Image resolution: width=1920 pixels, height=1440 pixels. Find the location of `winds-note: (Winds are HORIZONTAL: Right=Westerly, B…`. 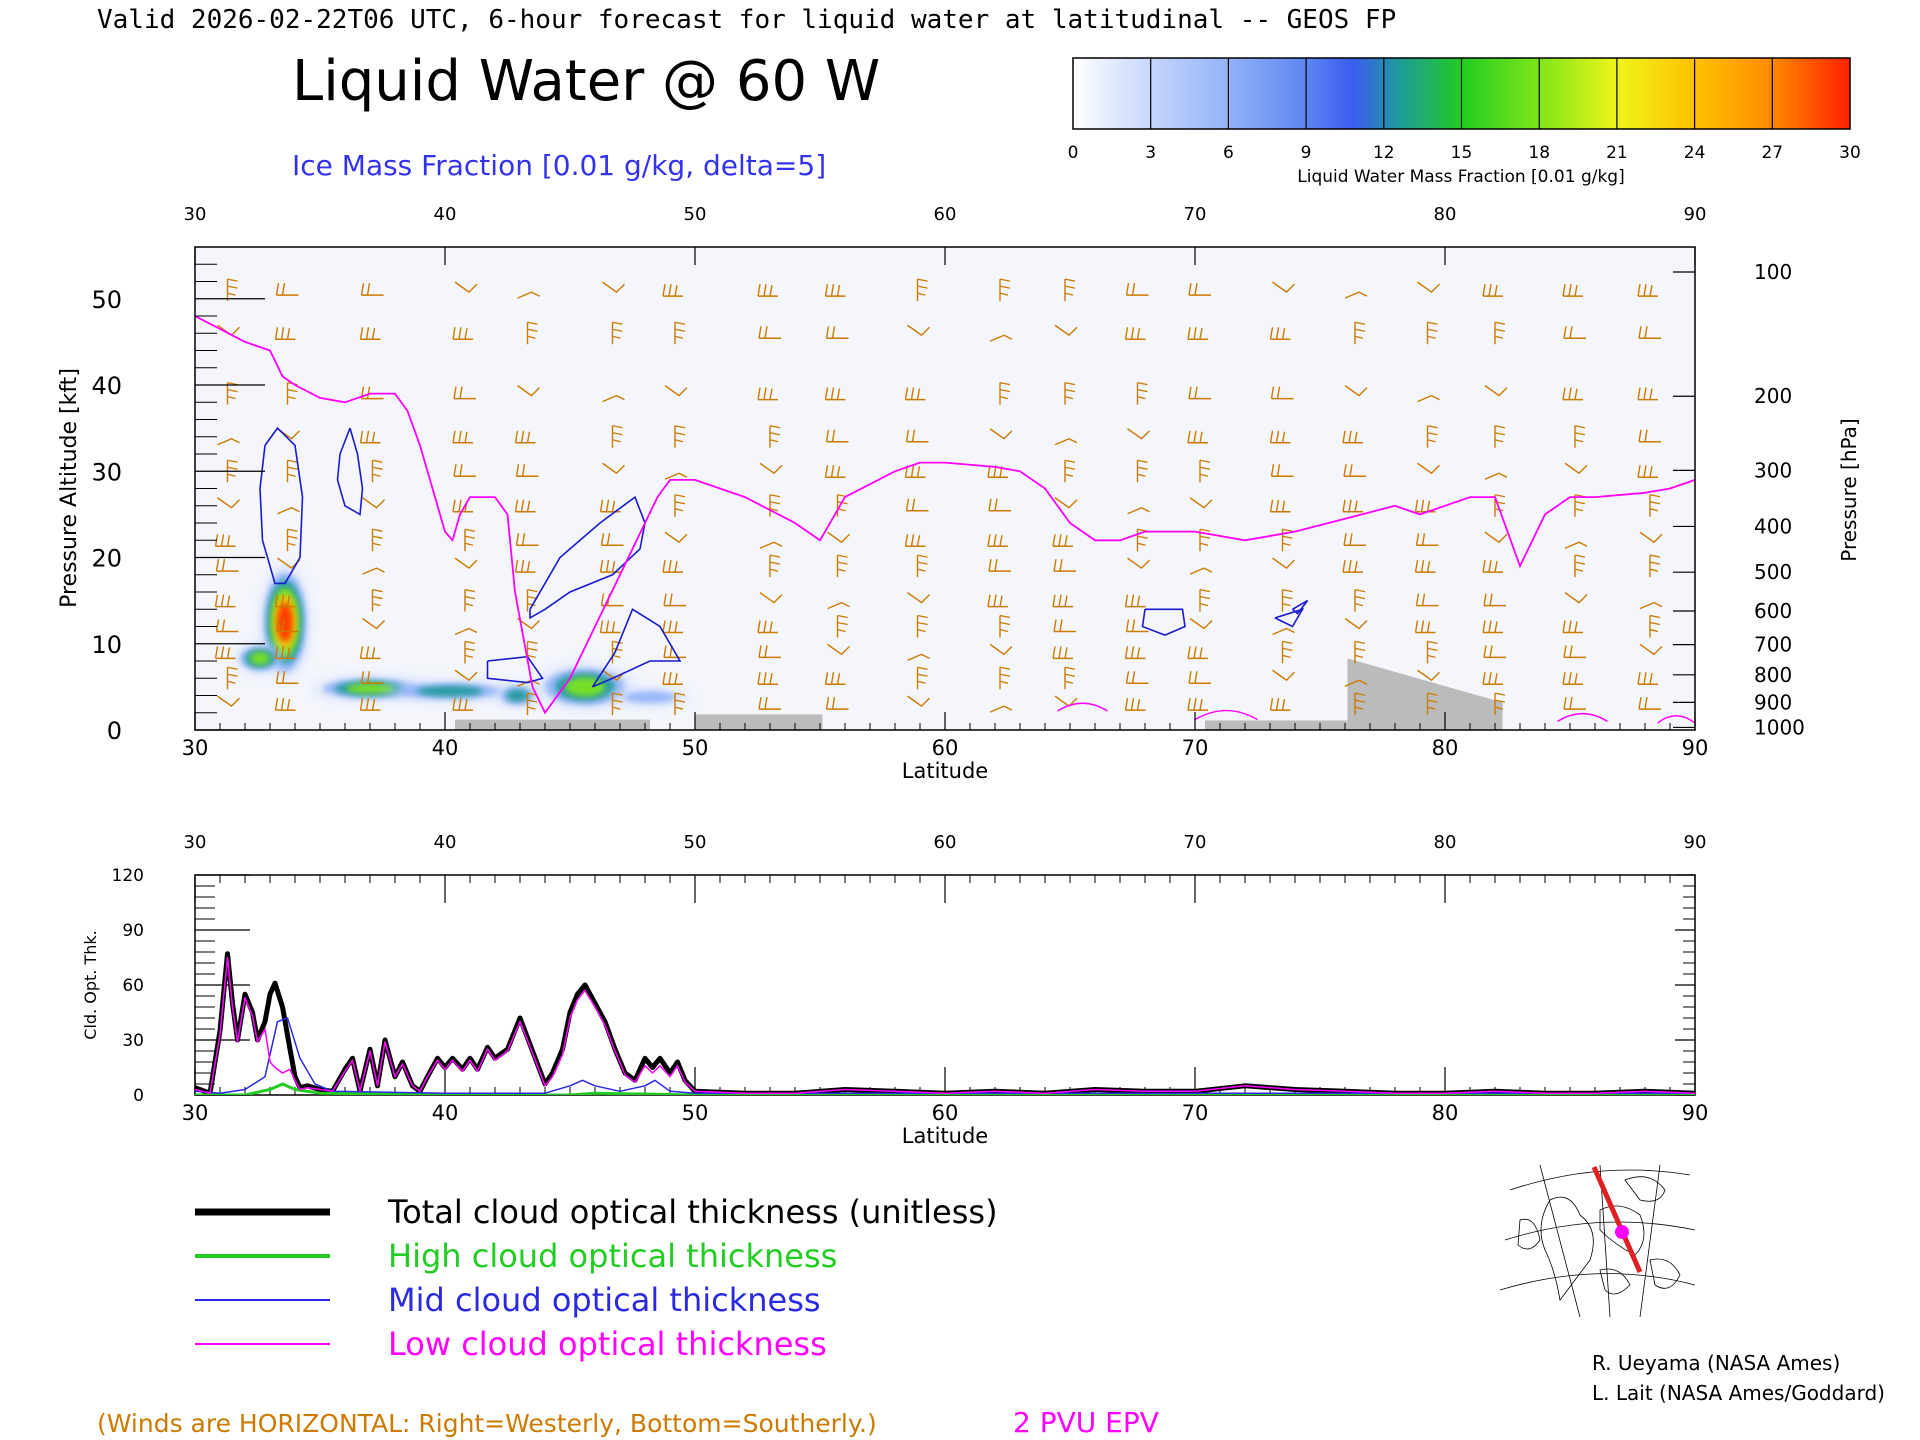

winds-note: (Winds are HORIZONTAL: Right=Westerly, B… is located at coordinates (487, 1423).